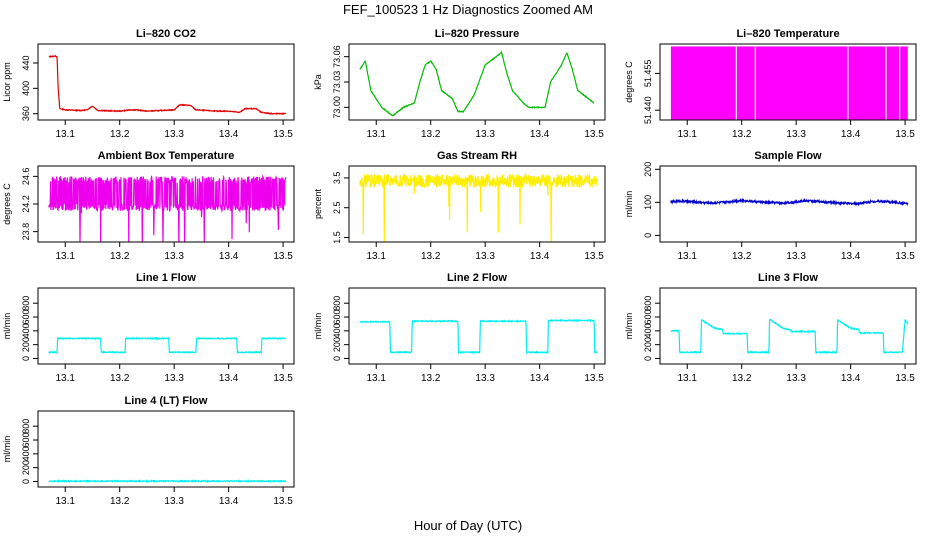 The image size is (936, 540). Describe the element at coordinates (26, 232) in the screenshot. I see `y-tick-label: 23.8` at that location.